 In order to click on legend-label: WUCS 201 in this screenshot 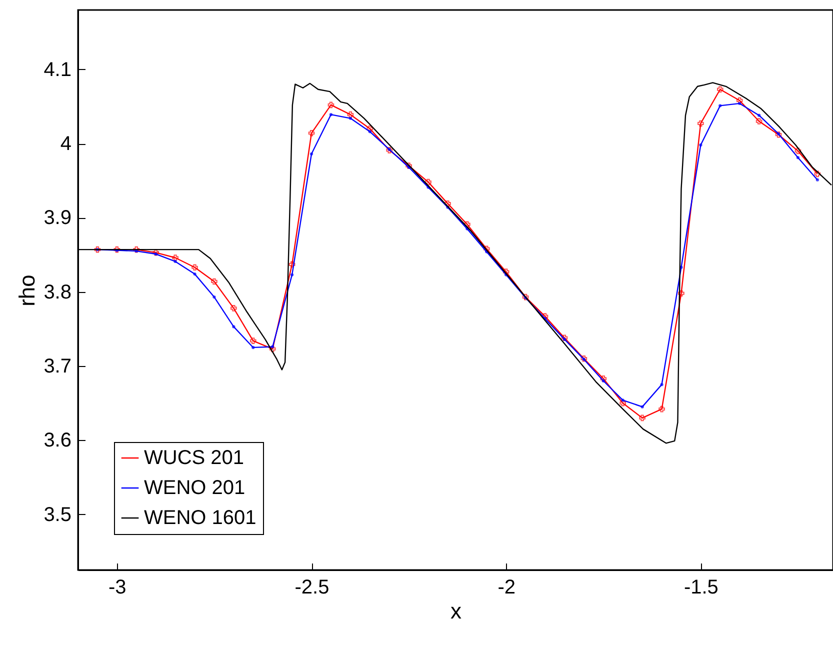, I will do `click(194, 458)`.